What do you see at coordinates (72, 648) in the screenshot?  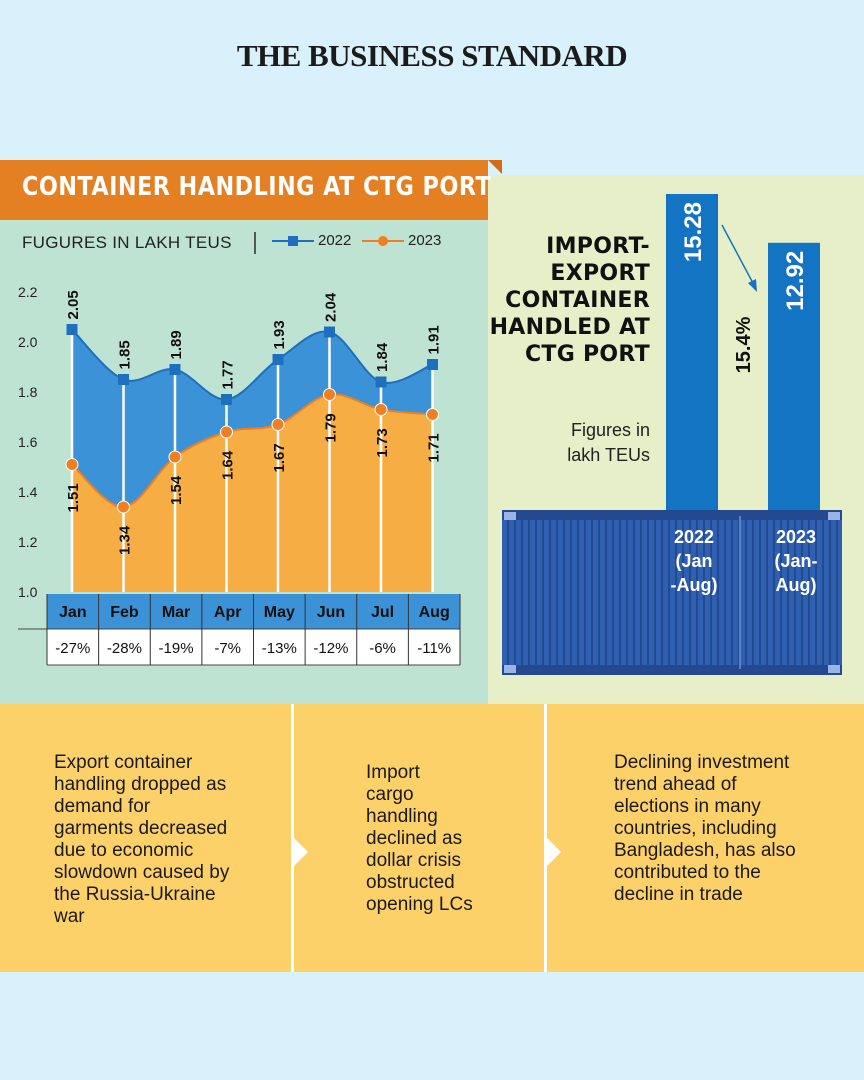 I see `change-value: -27%` at bounding box center [72, 648].